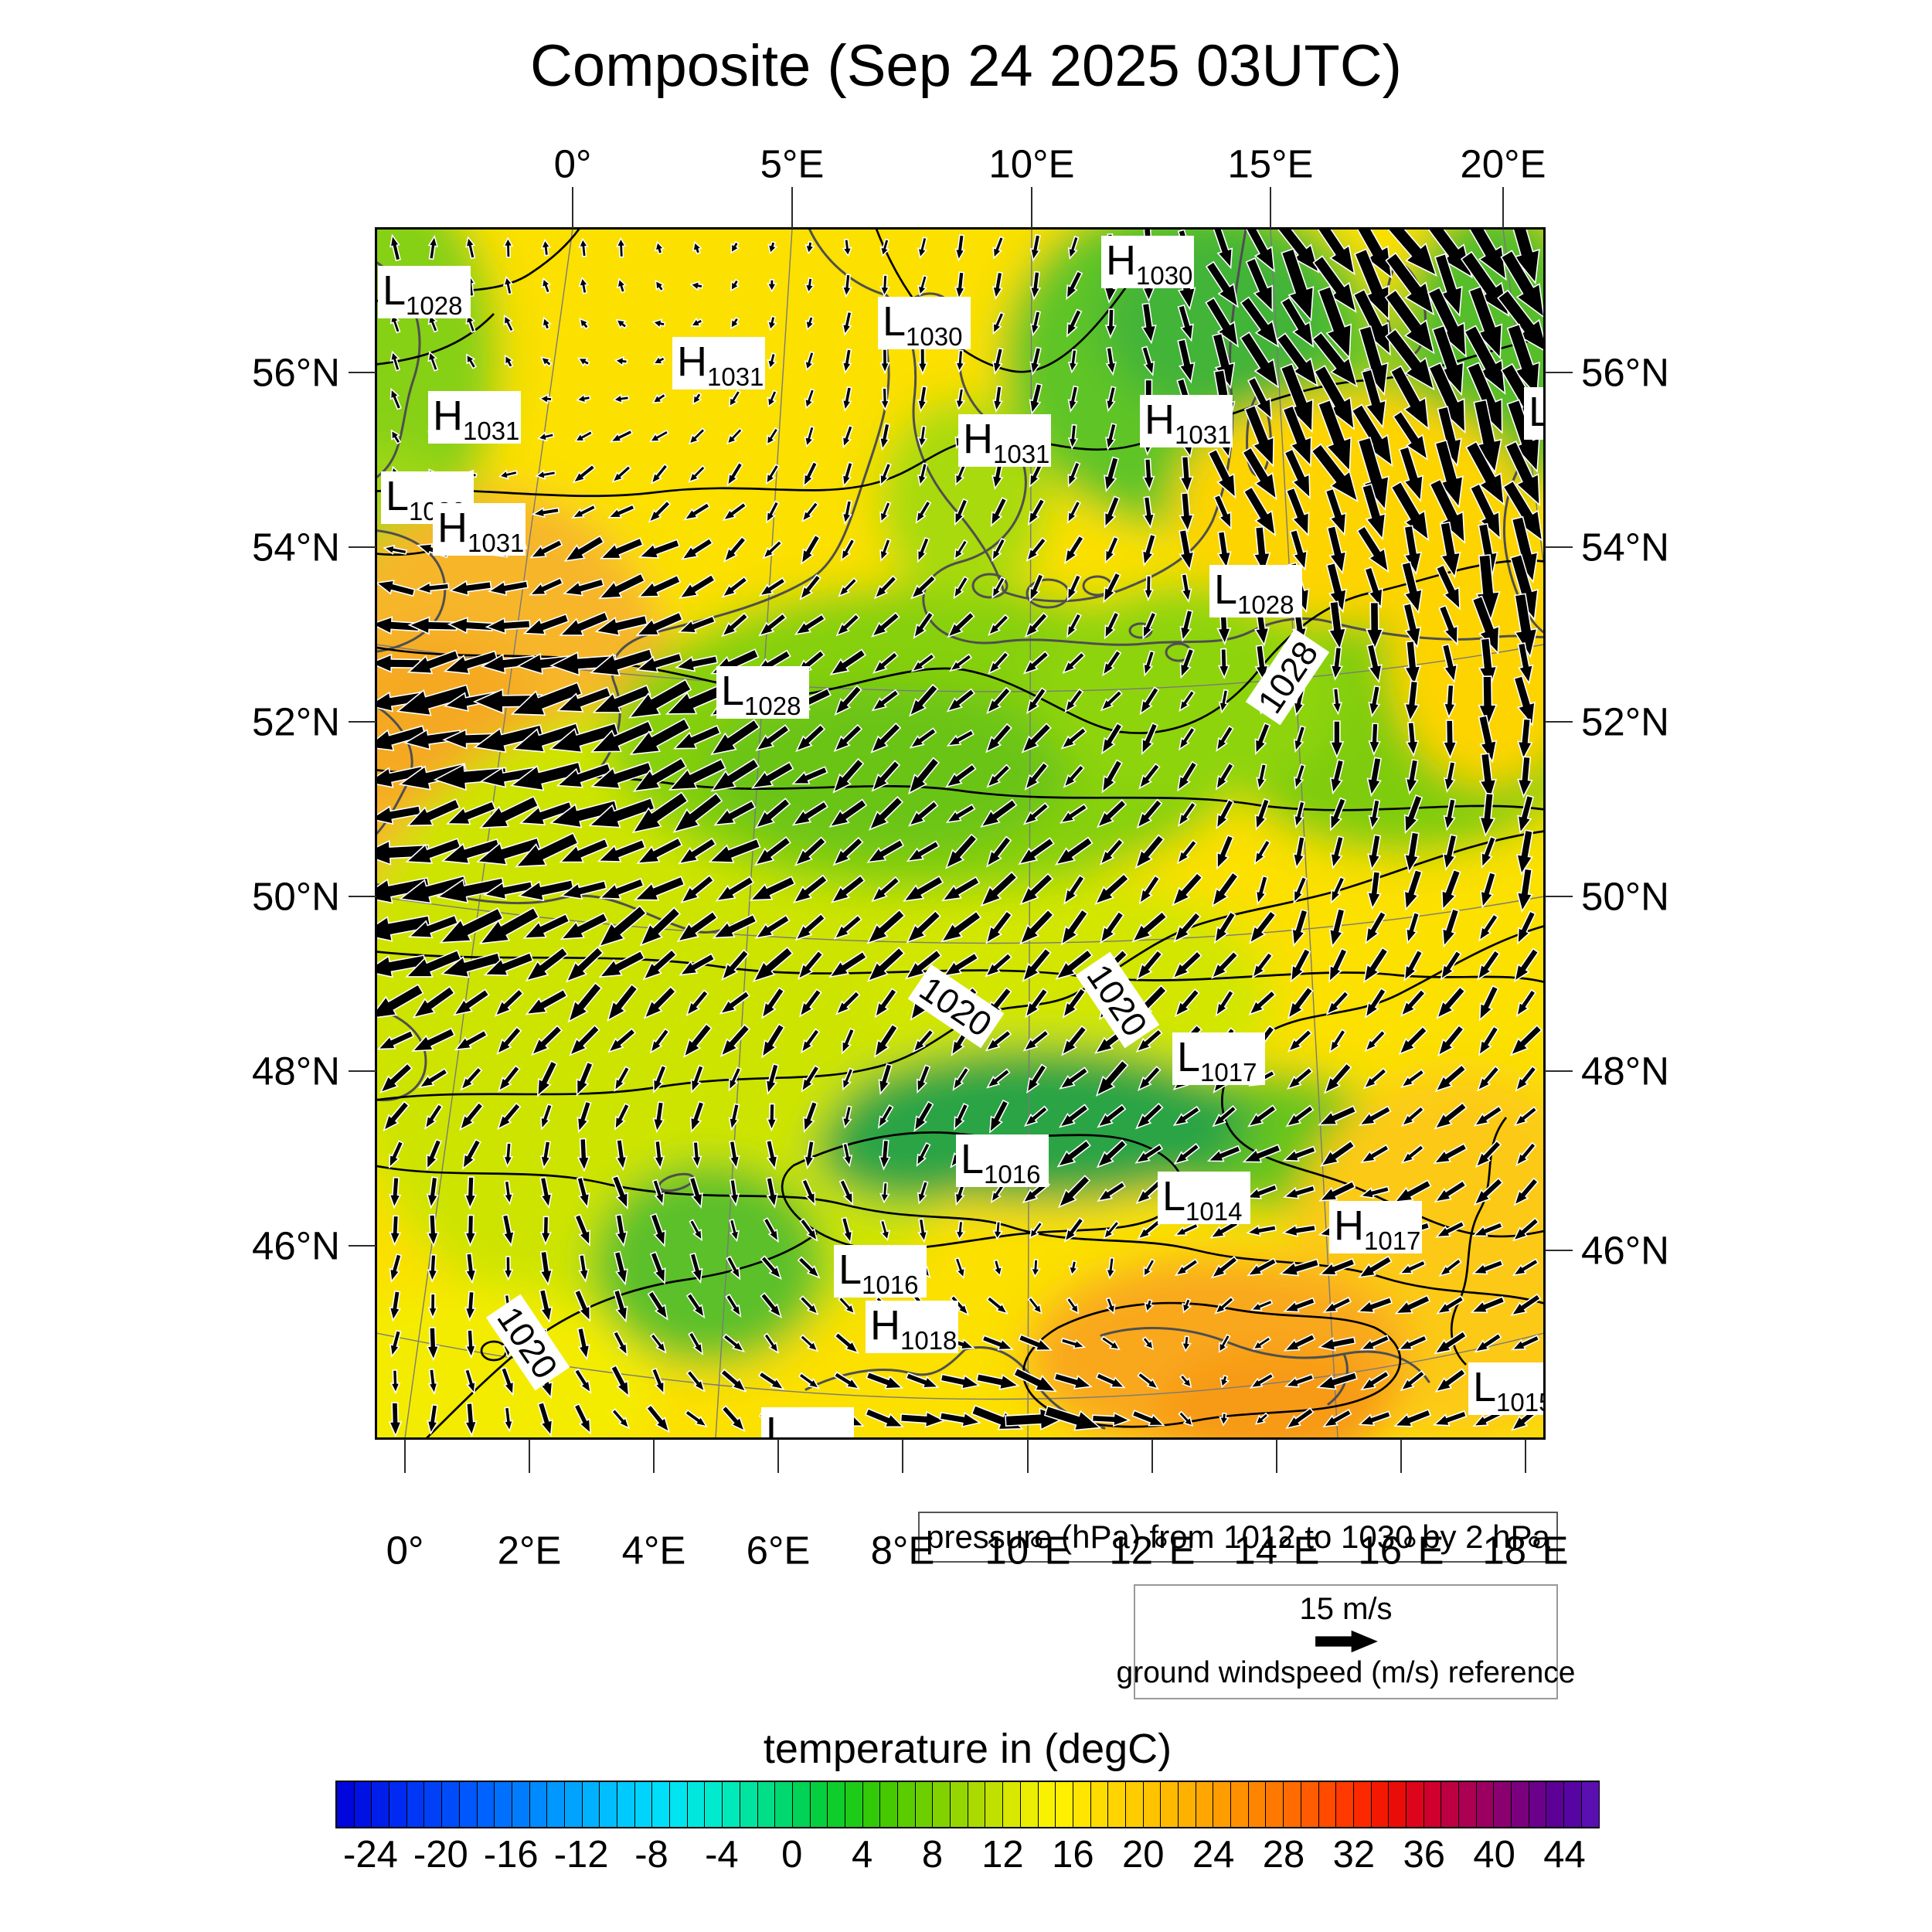 The height and width of the screenshot is (1932, 1932). I want to click on bottom-axis-label: 18°E, so click(1525, 1551).